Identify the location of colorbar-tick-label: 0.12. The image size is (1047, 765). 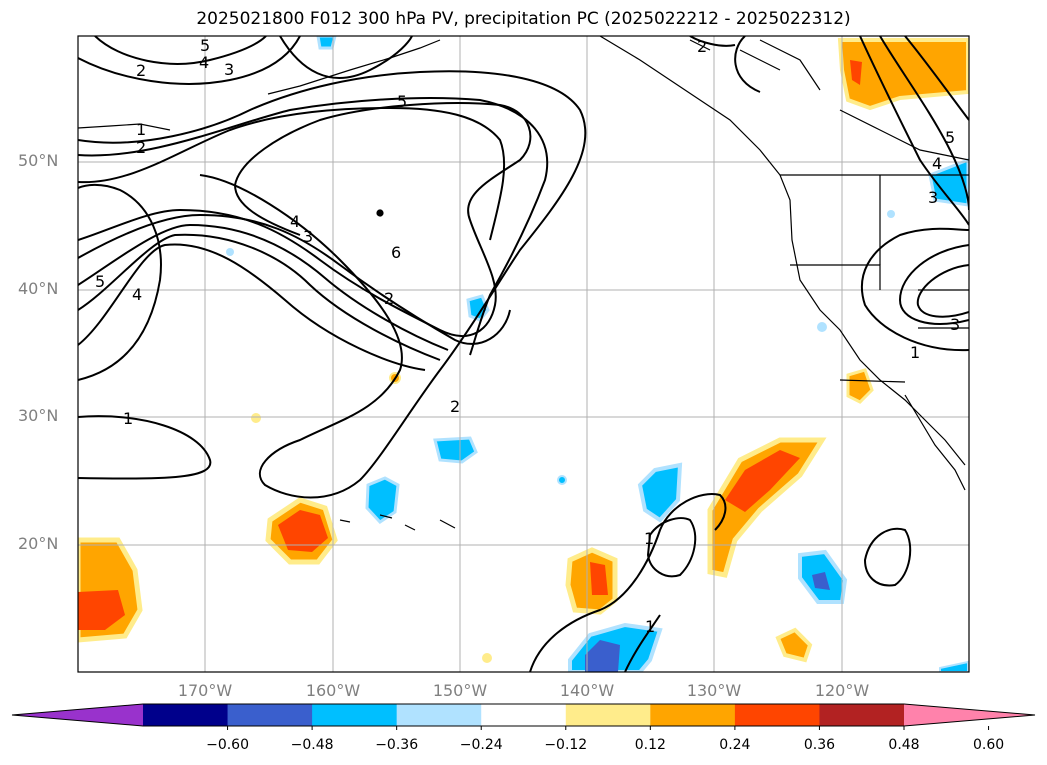
(650, 745).